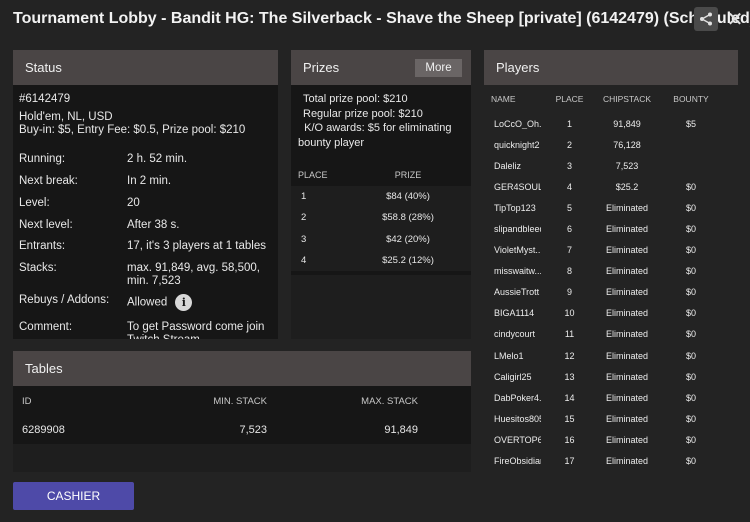 The height and width of the screenshot is (522, 750). I want to click on player-place: 12, so click(569, 355).